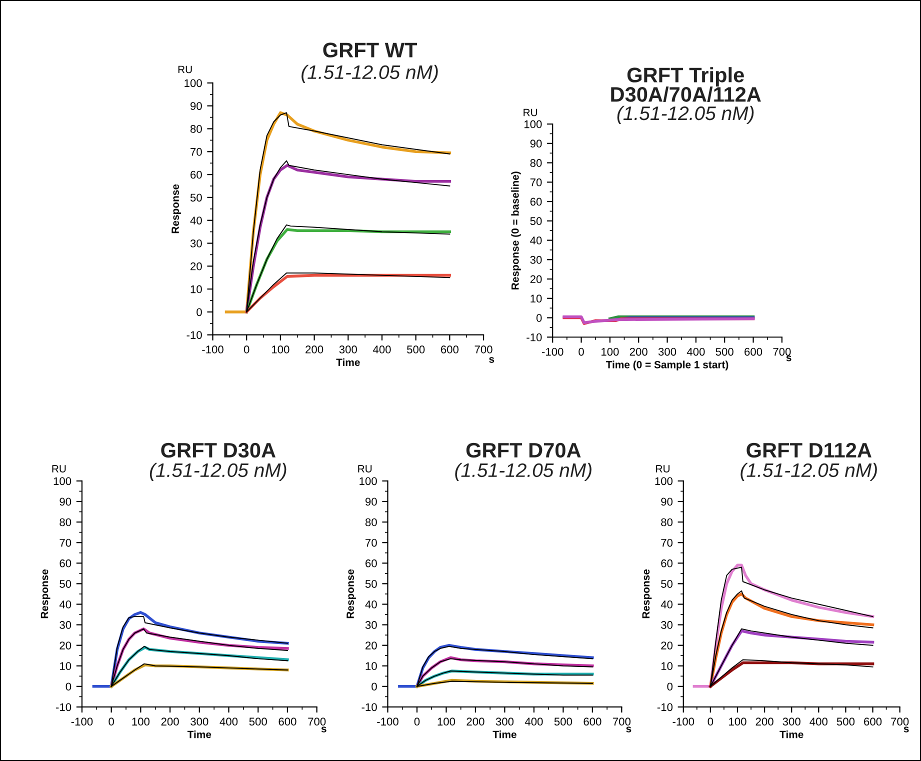 This screenshot has width=921, height=761. Describe the element at coordinates (370, 50) in the screenshot. I see `chart-title: GRFT WT` at that location.